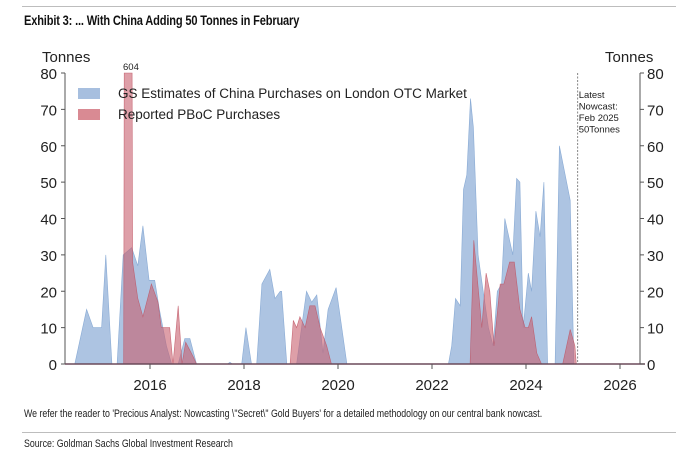  Describe the element at coordinates (655, 74) in the screenshot. I see `y-tick-label-right: 80` at that location.